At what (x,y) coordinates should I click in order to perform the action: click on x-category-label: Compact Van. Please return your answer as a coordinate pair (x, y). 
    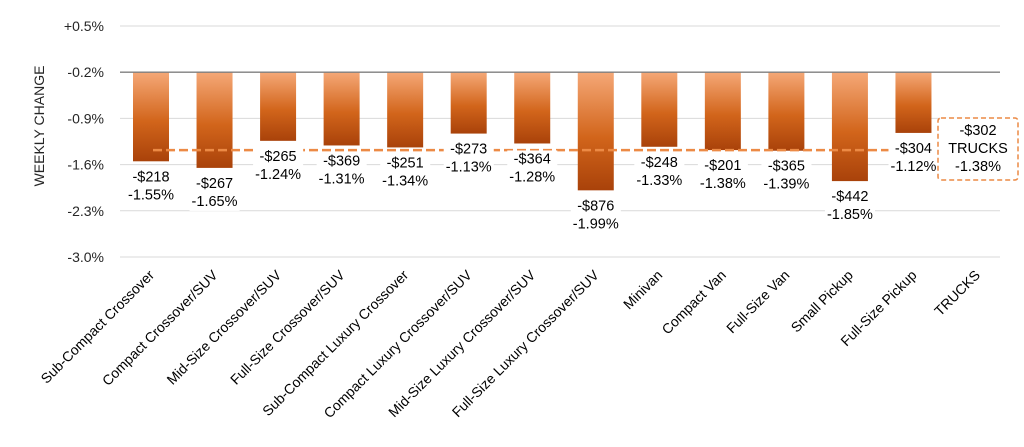
    Looking at the image, I should click on (693, 302).